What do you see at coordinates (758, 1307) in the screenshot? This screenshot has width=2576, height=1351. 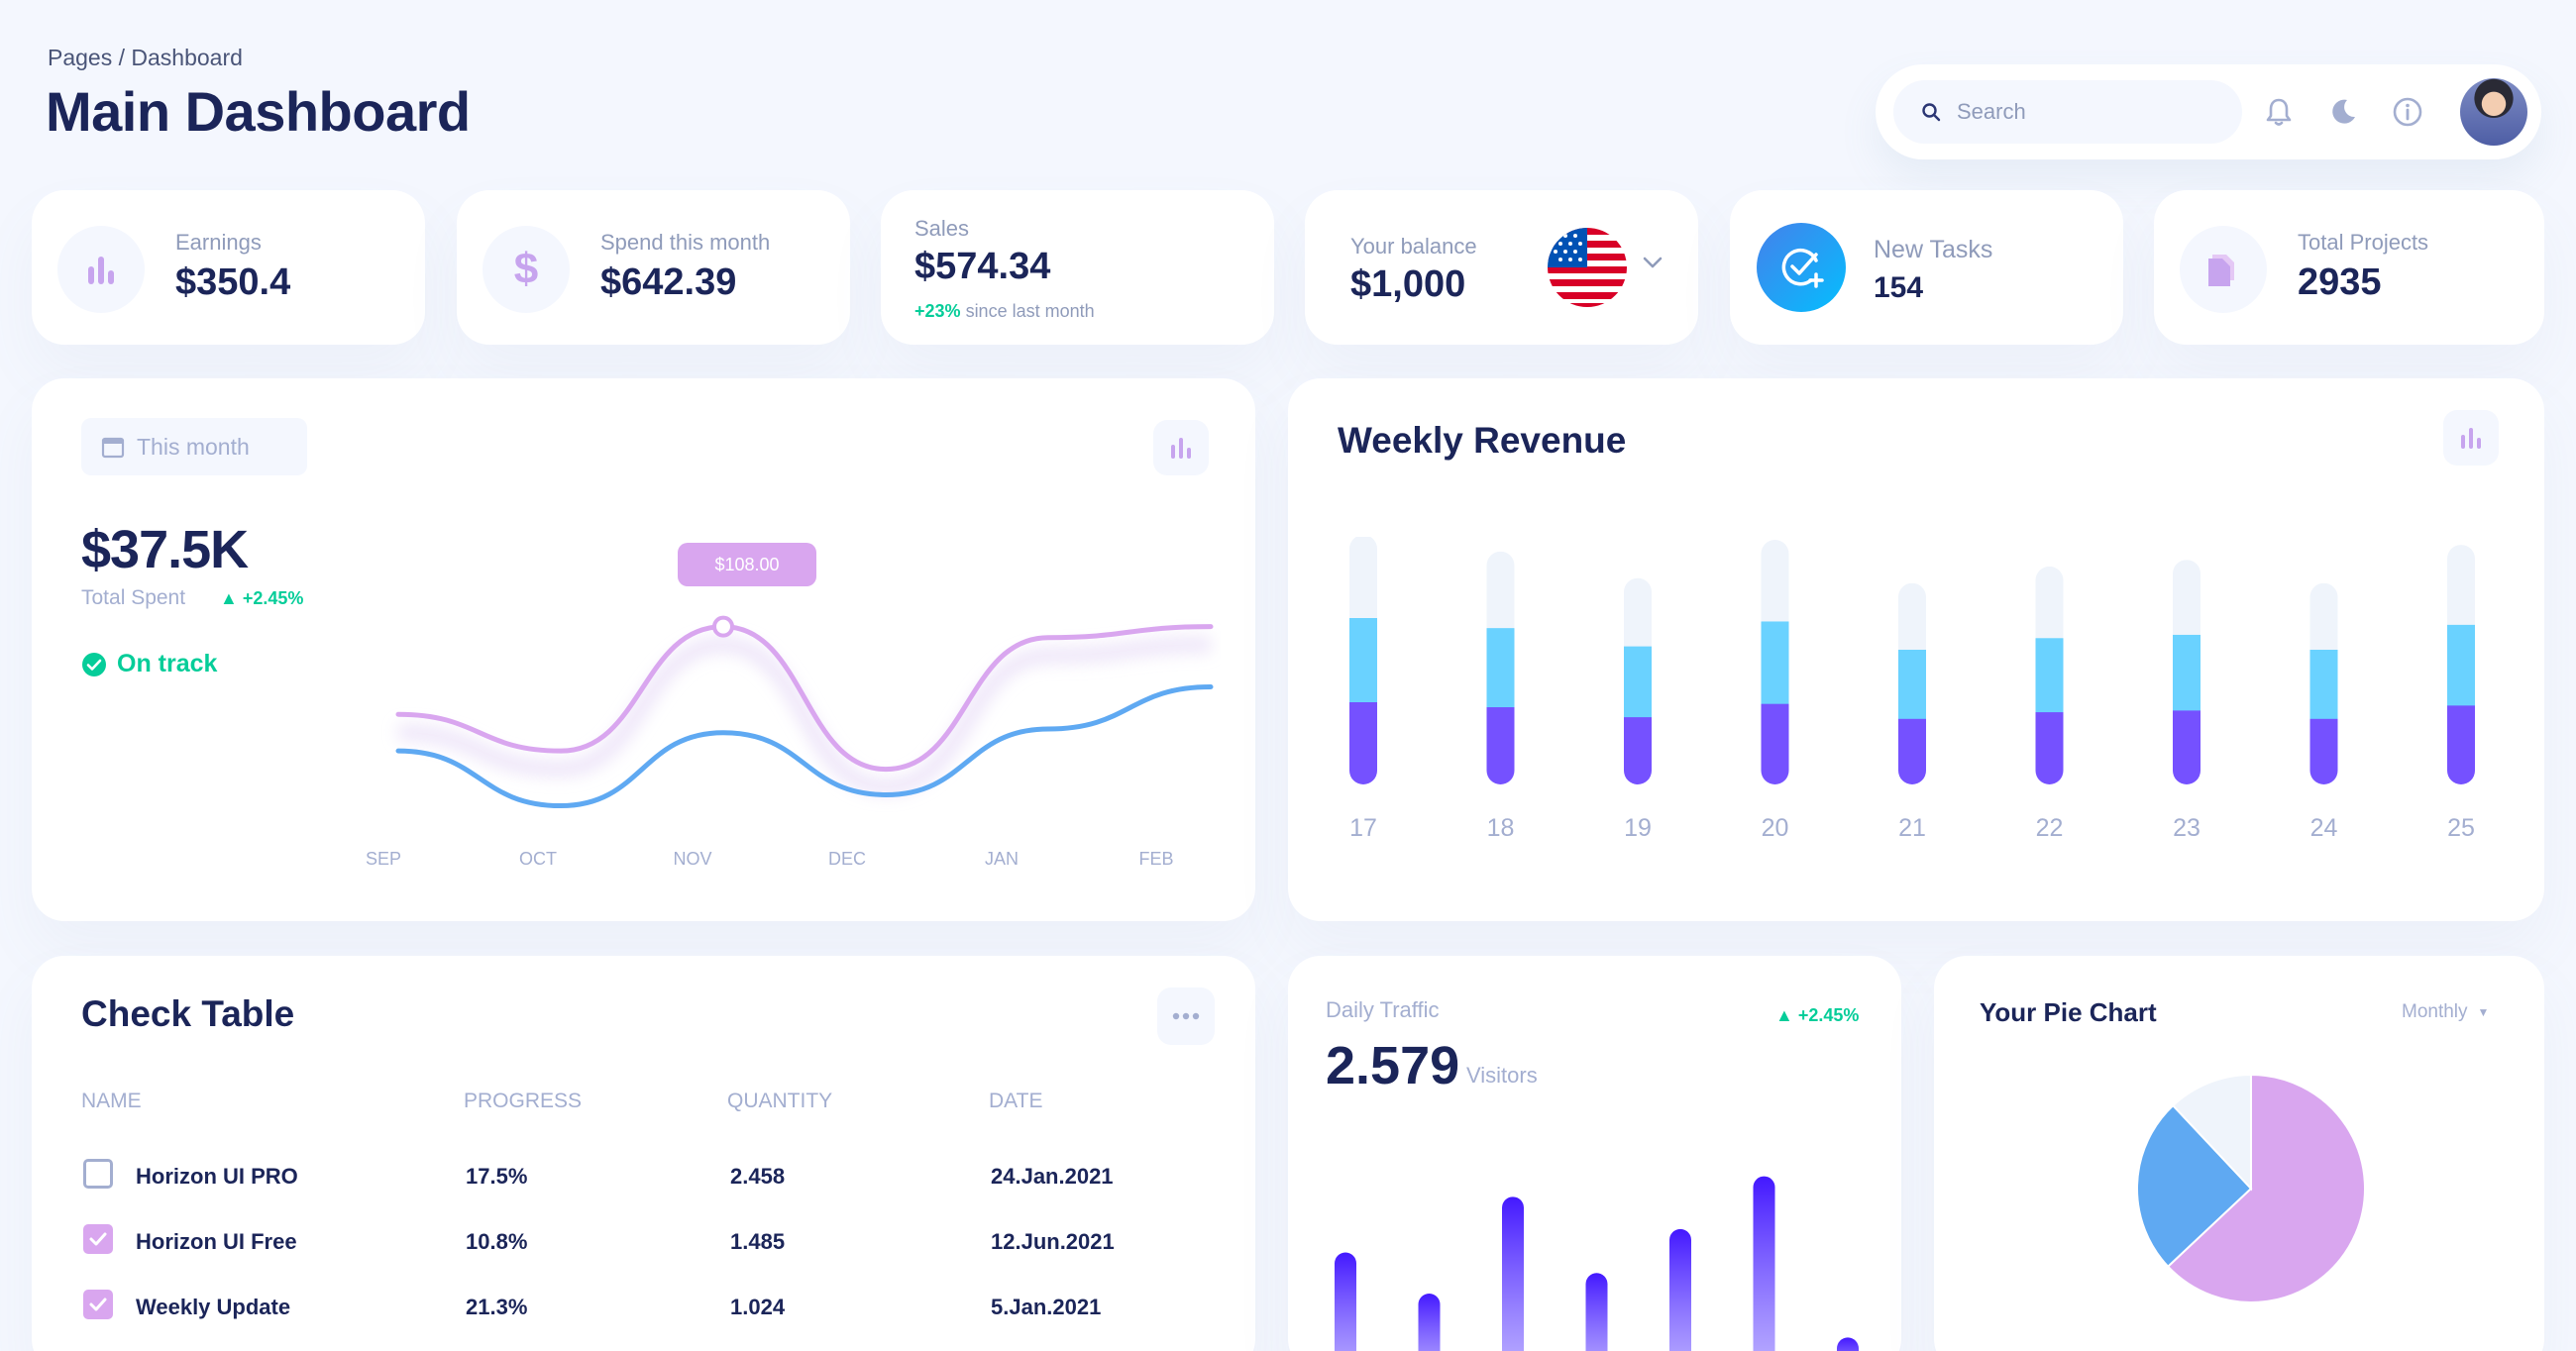 I see `cell-quantity: 1.024` at bounding box center [758, 1307].